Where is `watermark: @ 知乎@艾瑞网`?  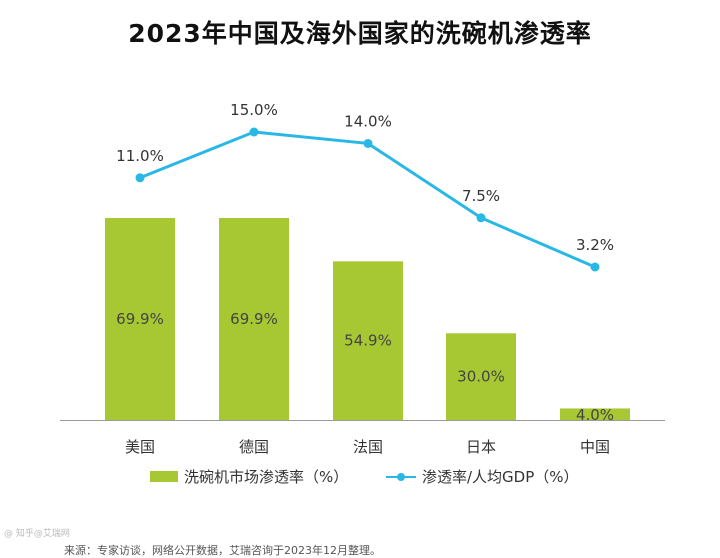
watermark: @ 知乎@艾瑞网 is located at coordinates (37, 534).